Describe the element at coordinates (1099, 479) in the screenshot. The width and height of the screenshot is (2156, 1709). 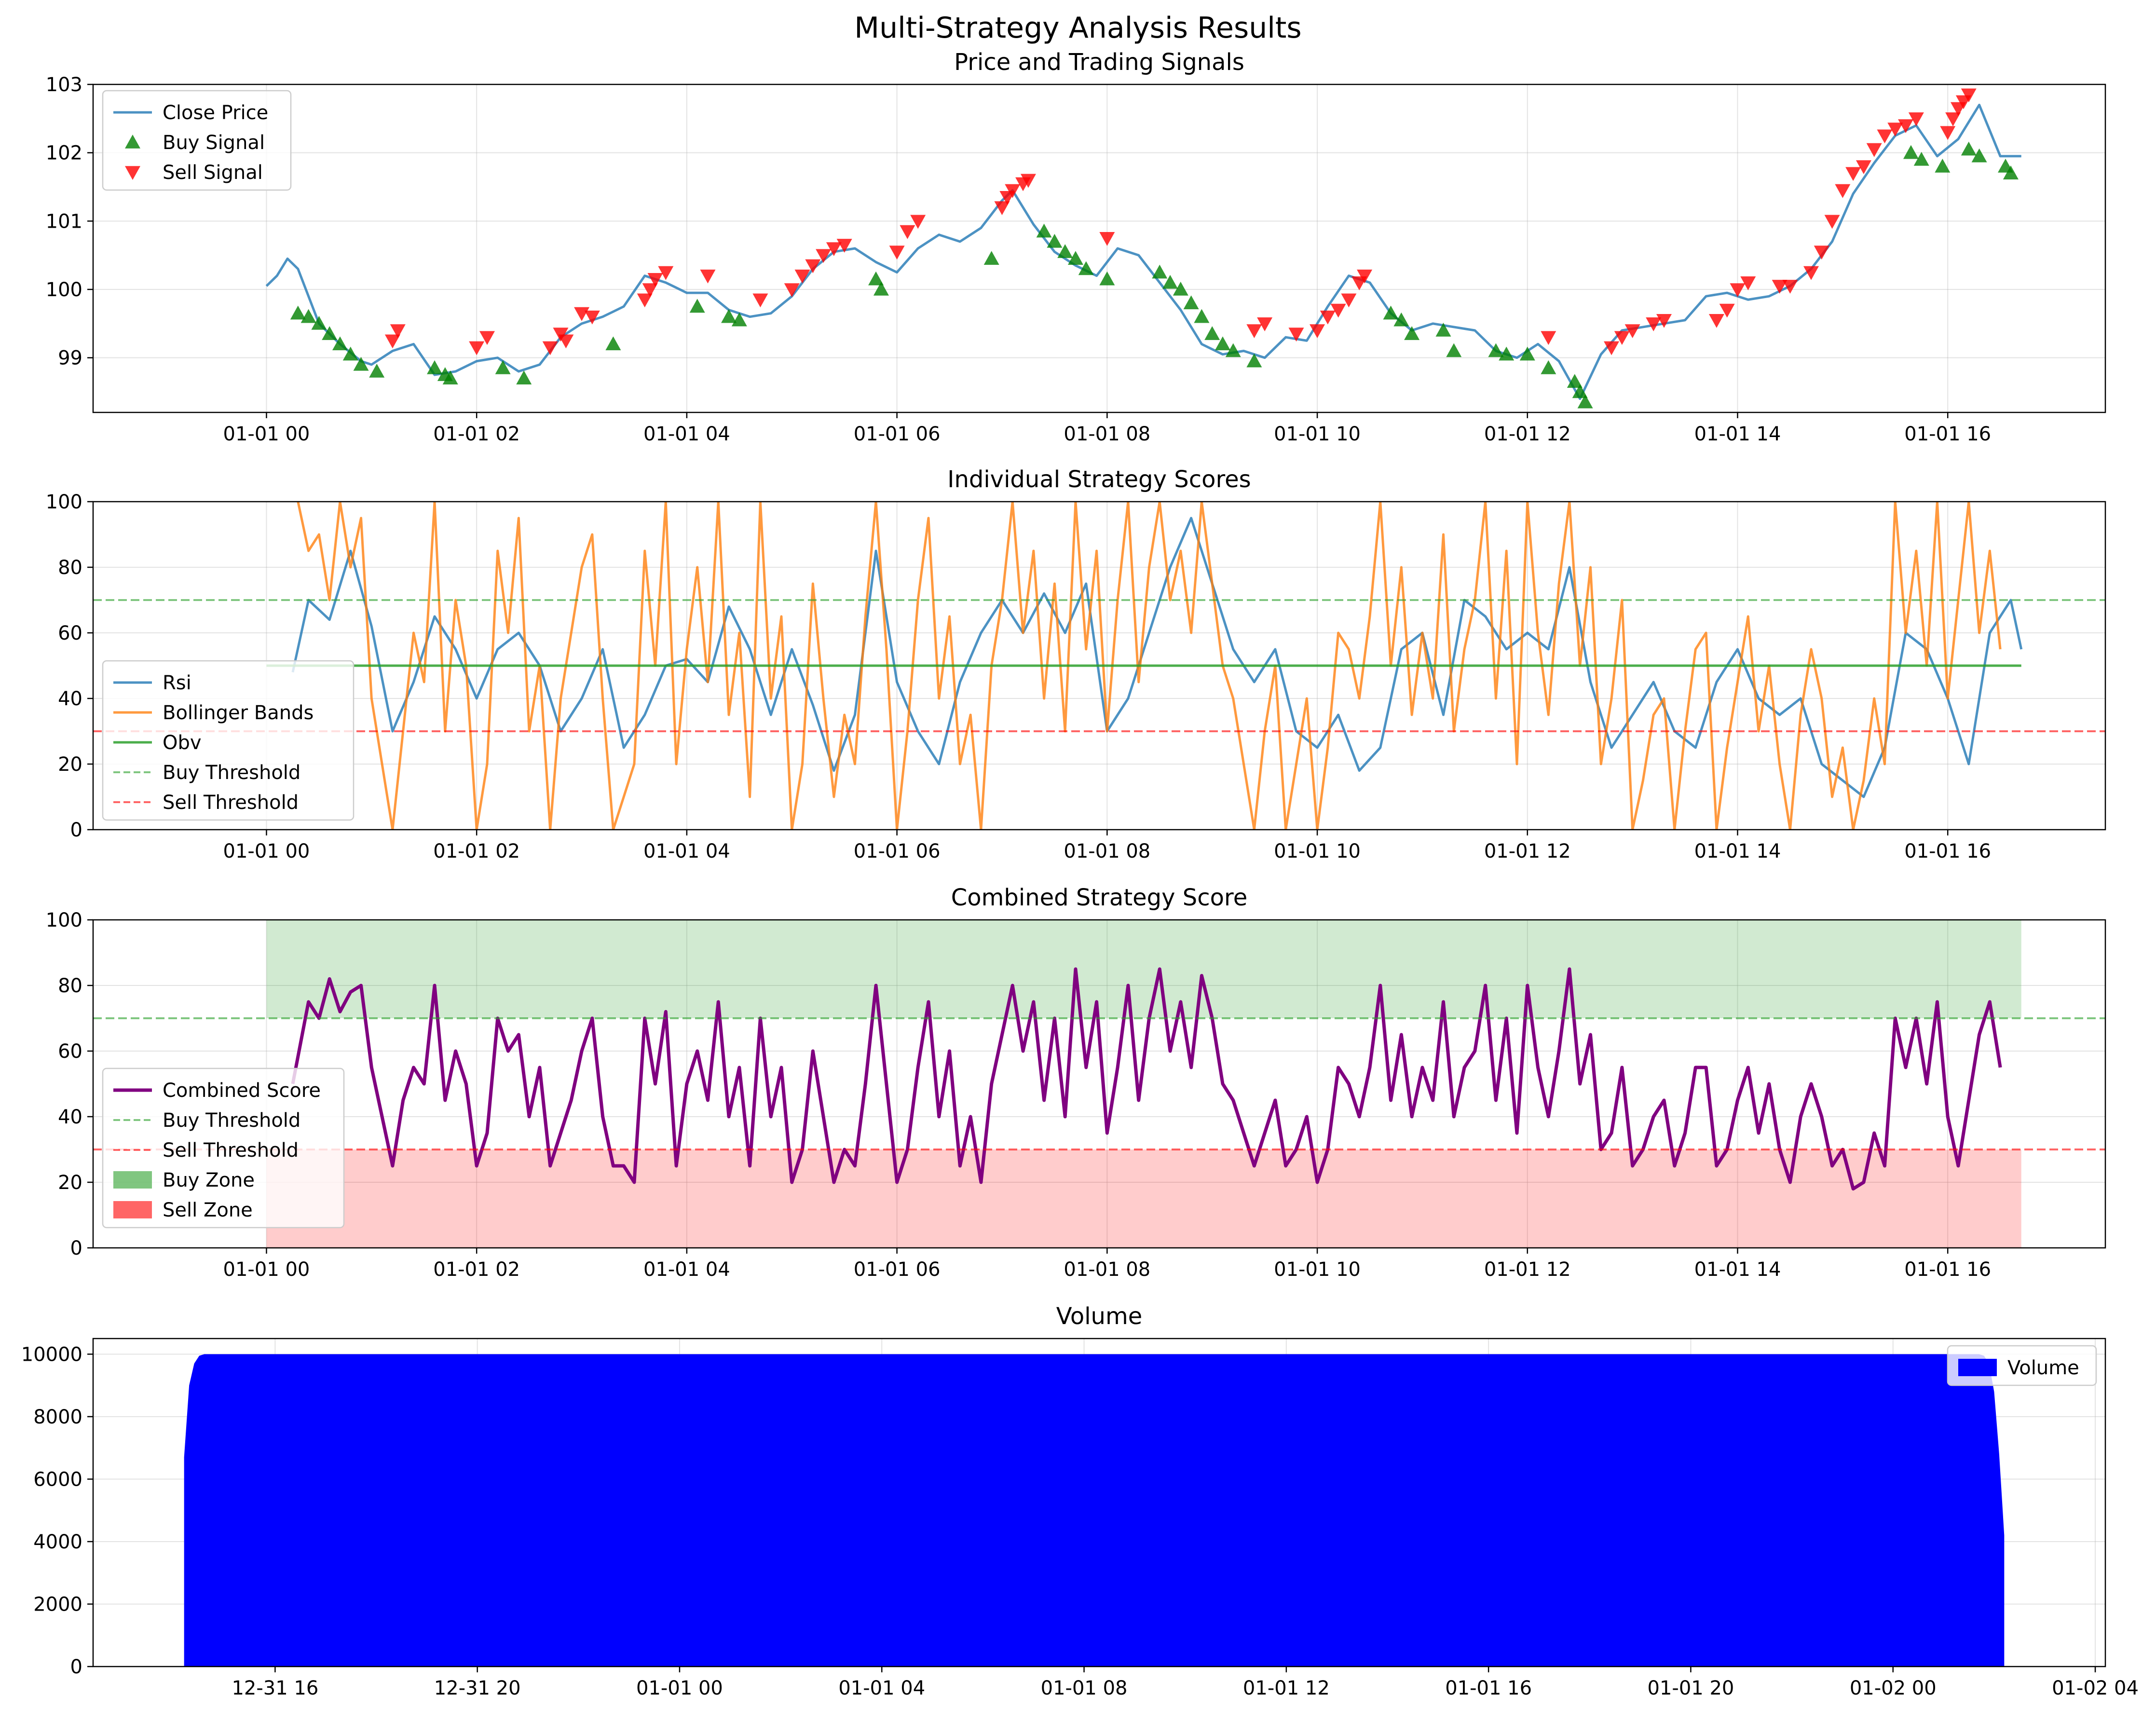
I see `chart-title-scores: Individual Strategy Scores` at that location.